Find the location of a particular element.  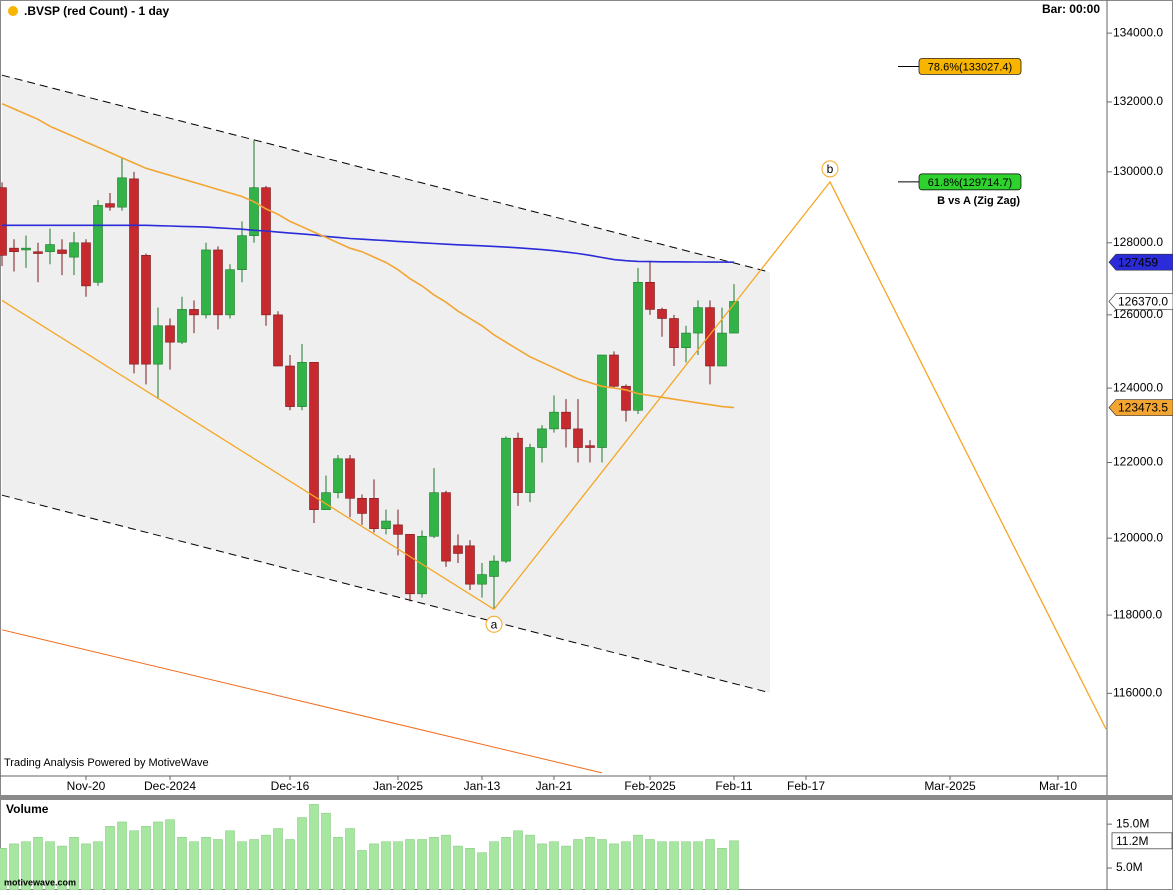

x-tick-label: Dec-2024 is located at coordinates (170, 786).